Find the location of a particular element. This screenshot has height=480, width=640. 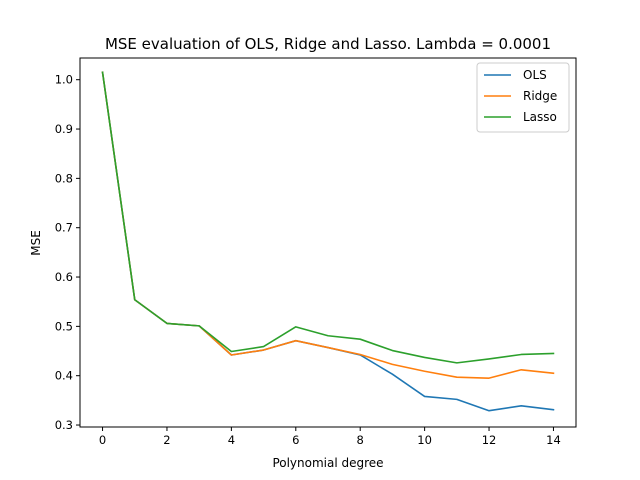

x-tick-label: 4 is located at coordinates (231, 440).